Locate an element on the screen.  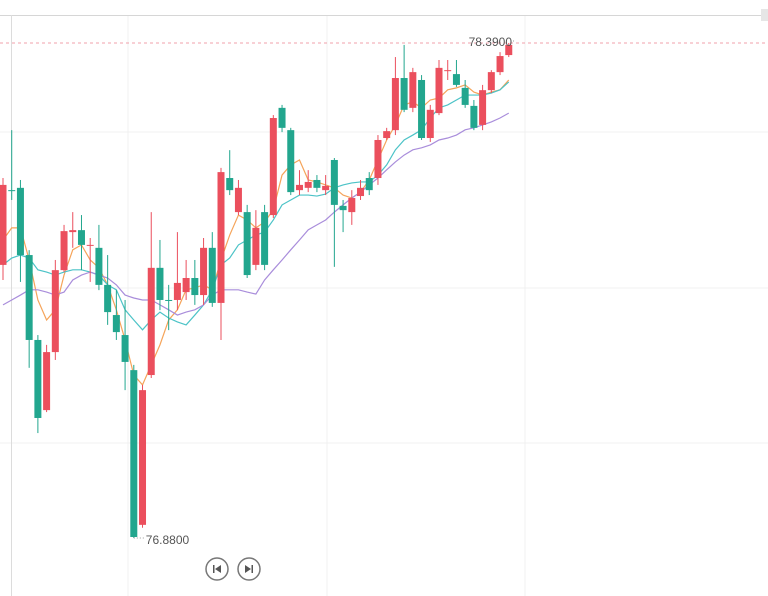
previous-button is located at coordinates (217, 569).